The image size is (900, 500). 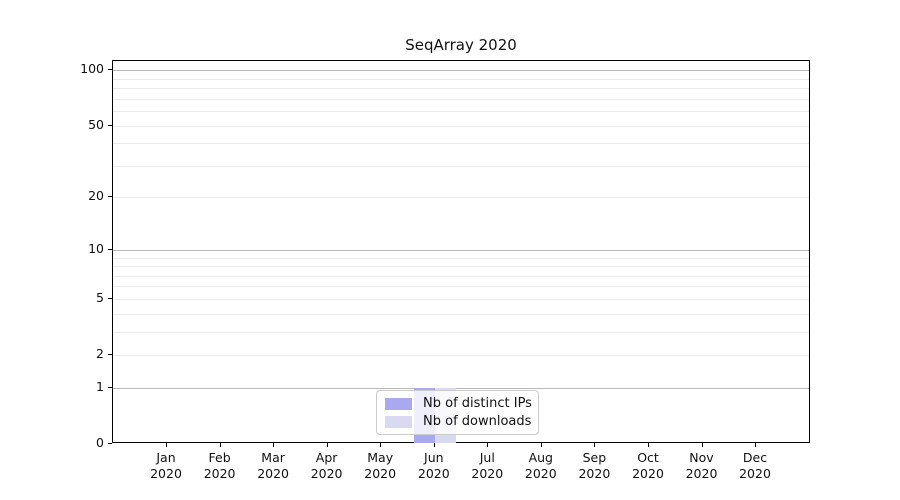 What do you see at coordinates (100, 353) in the screenshot?
I see `y-axis-tick-label: 2` at bounding box center [100, 353].